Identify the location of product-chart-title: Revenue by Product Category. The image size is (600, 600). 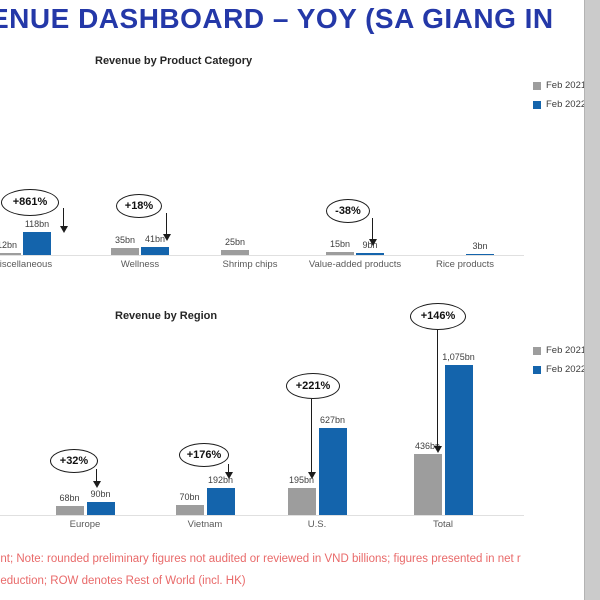
(174, 61).